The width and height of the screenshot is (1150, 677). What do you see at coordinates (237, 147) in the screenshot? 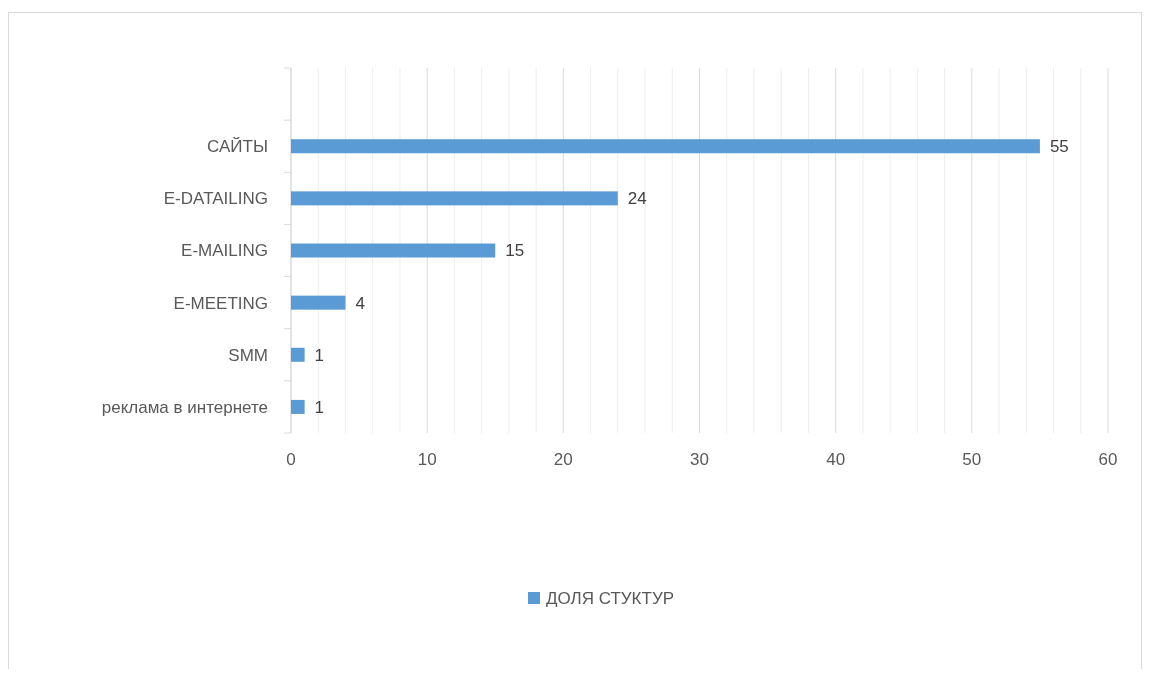
I see `y-tick-label: САЙТЫ` at bounding box center [237, 147].